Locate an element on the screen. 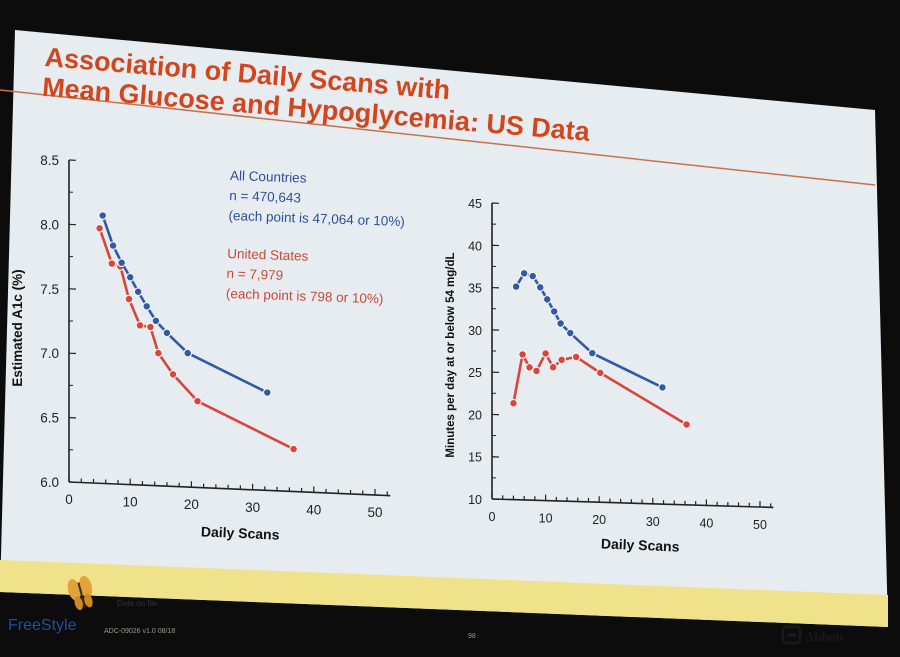  y-tick-label: 8.0 is located at coordinates (49, 224).